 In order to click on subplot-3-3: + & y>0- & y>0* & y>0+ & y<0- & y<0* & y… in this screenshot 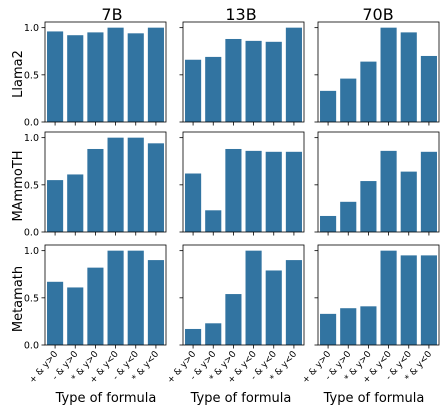, I will do `click(370, 315)`.